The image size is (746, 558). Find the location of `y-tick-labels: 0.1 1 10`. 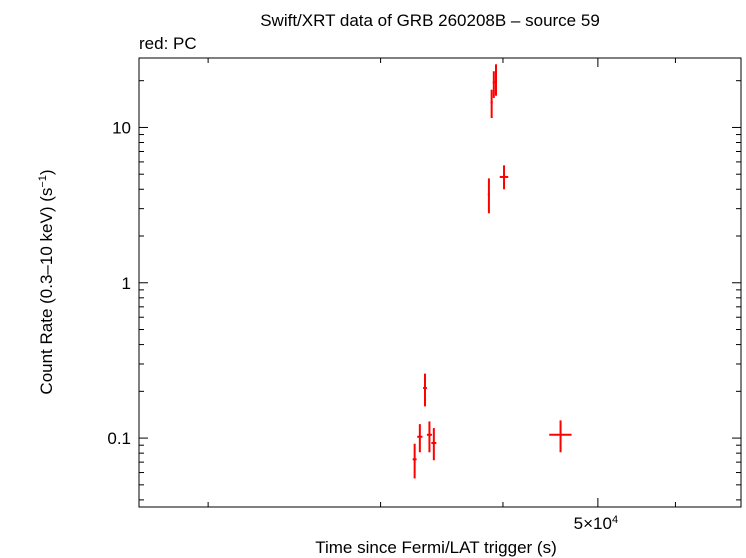

y-tick-labels: 0.1 1 10 is located at coordinates (119, 283).